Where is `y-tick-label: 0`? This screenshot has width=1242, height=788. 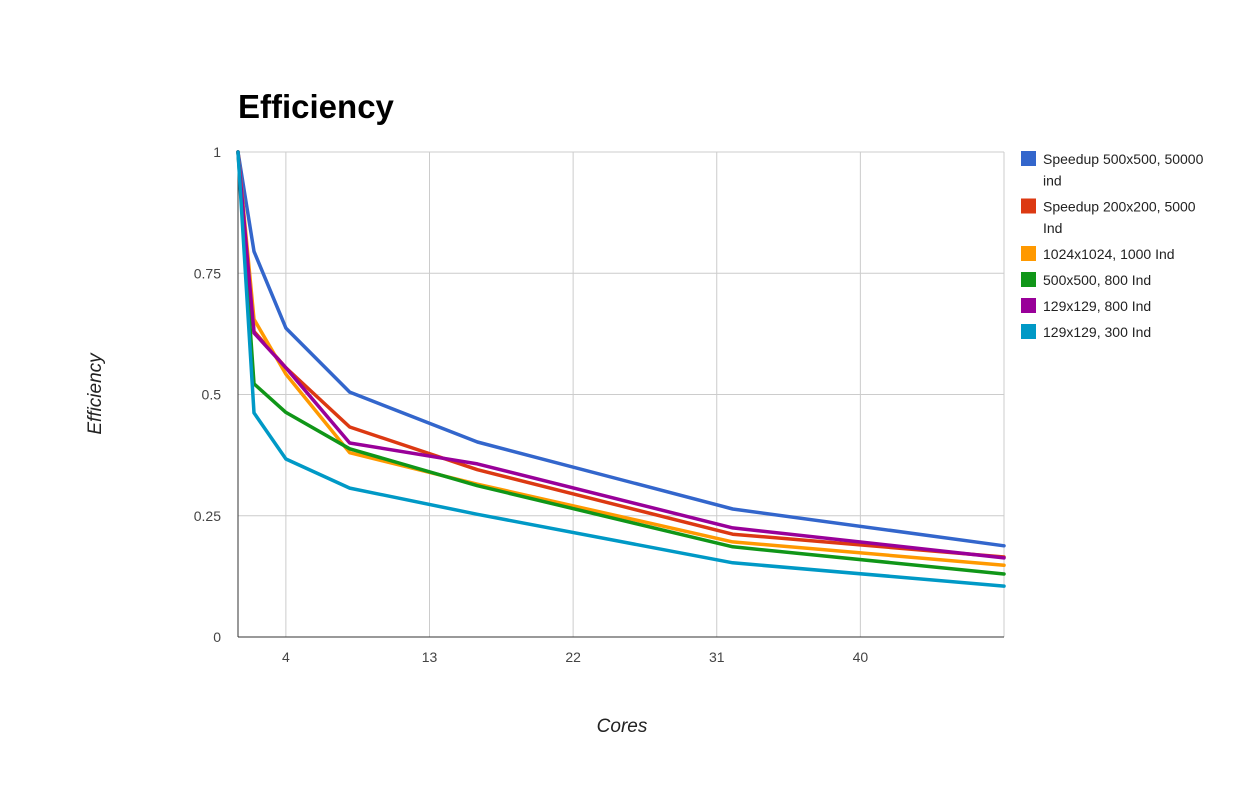
y-tick-label: 0 is located at coordinates (217, 637).